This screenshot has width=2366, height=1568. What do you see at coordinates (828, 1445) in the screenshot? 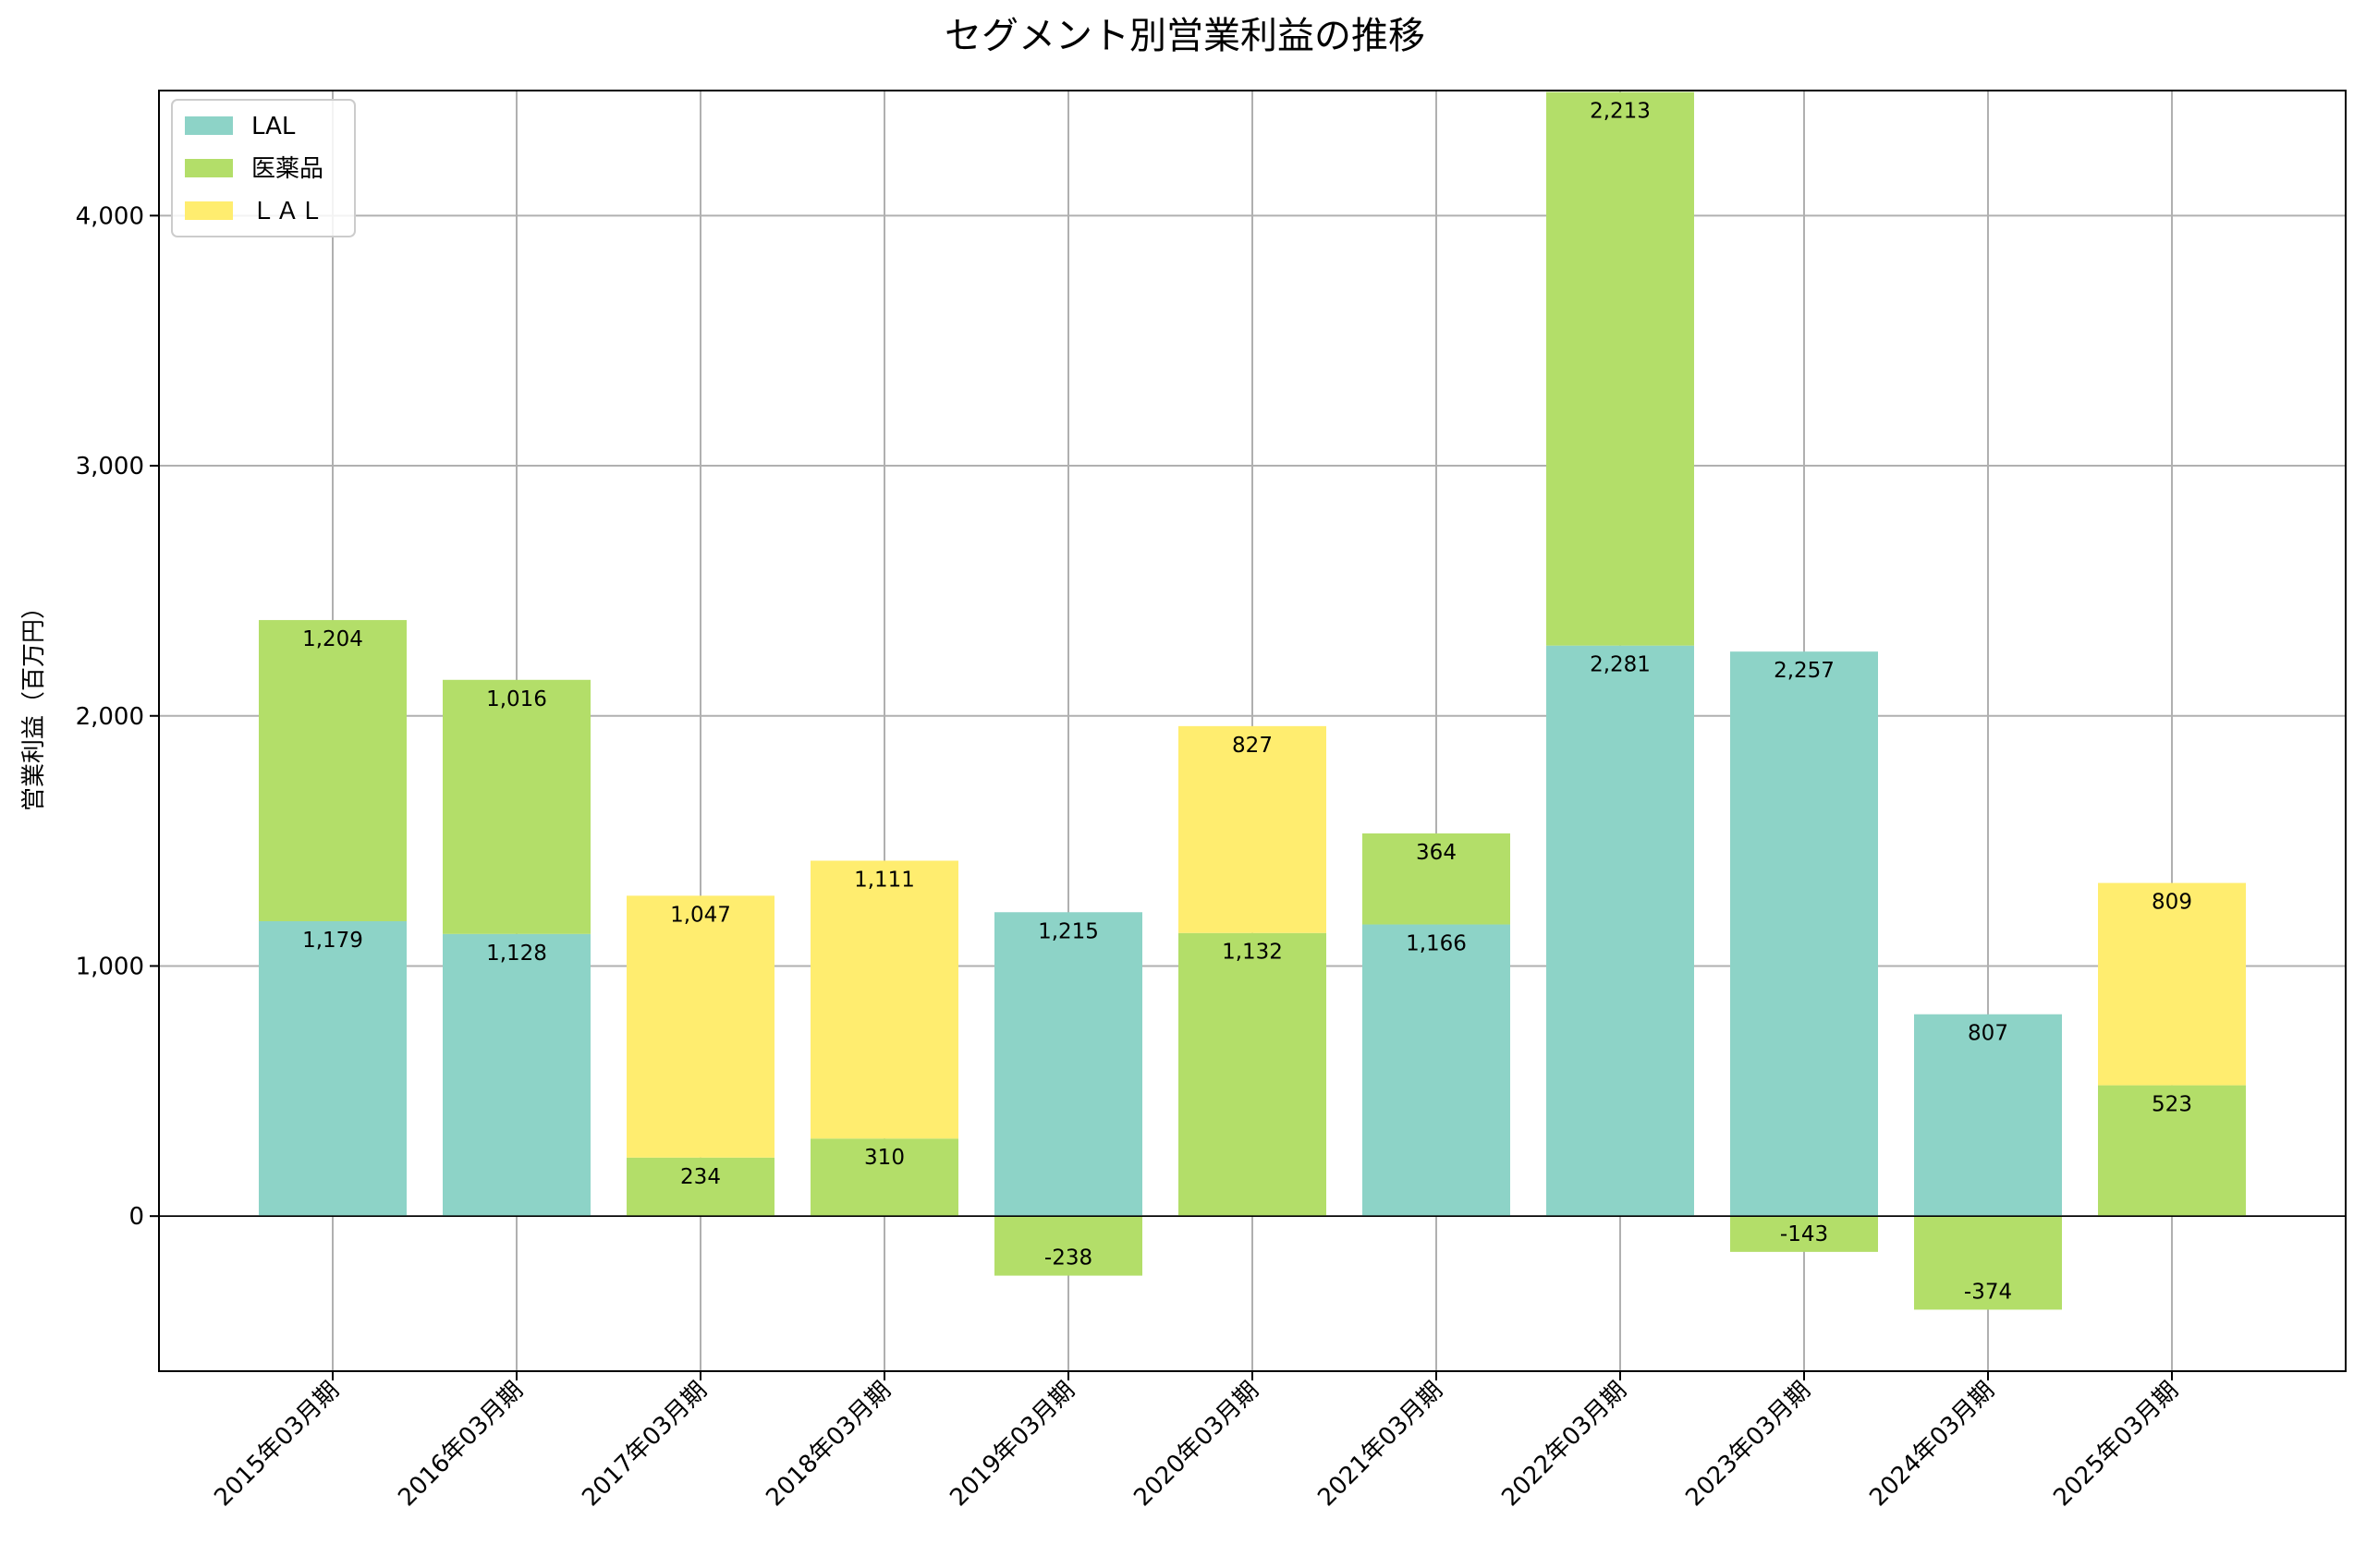
I see `x-tick-label-3: 2018年03月期` at bounding box center [828, 1445].